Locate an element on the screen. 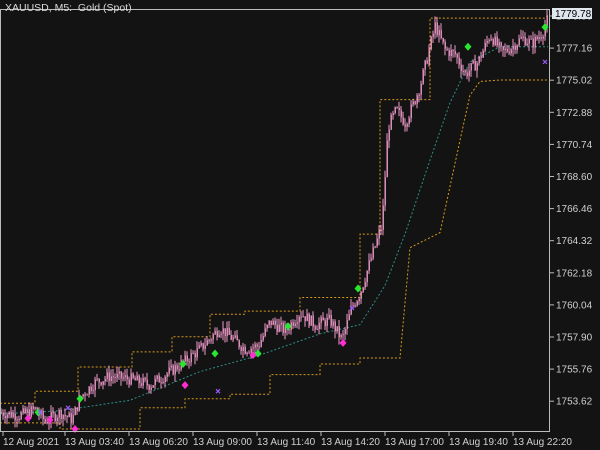 This screenshot has width=600, height=450. y-tick-label: 1772.88 is located at coordinates (574, 113).